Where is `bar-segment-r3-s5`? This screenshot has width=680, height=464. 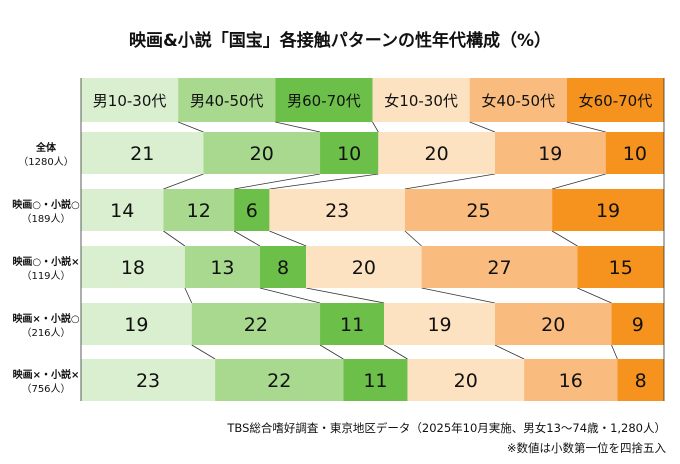
bar-segment-r3-s5 is located at coordinates (499, 267).